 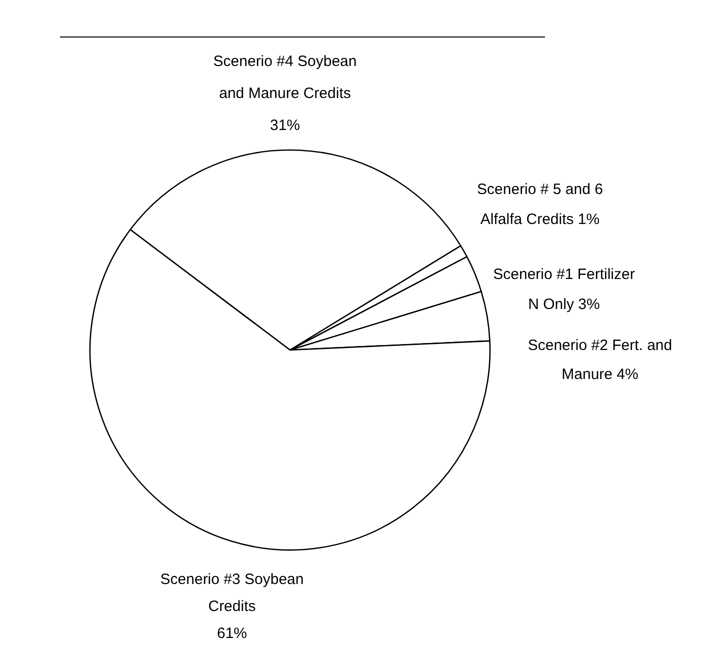 What do you see at coordinates (232, 633) in the screenshot?
I see `data-label: 61%` at bounding box center [232, 633].